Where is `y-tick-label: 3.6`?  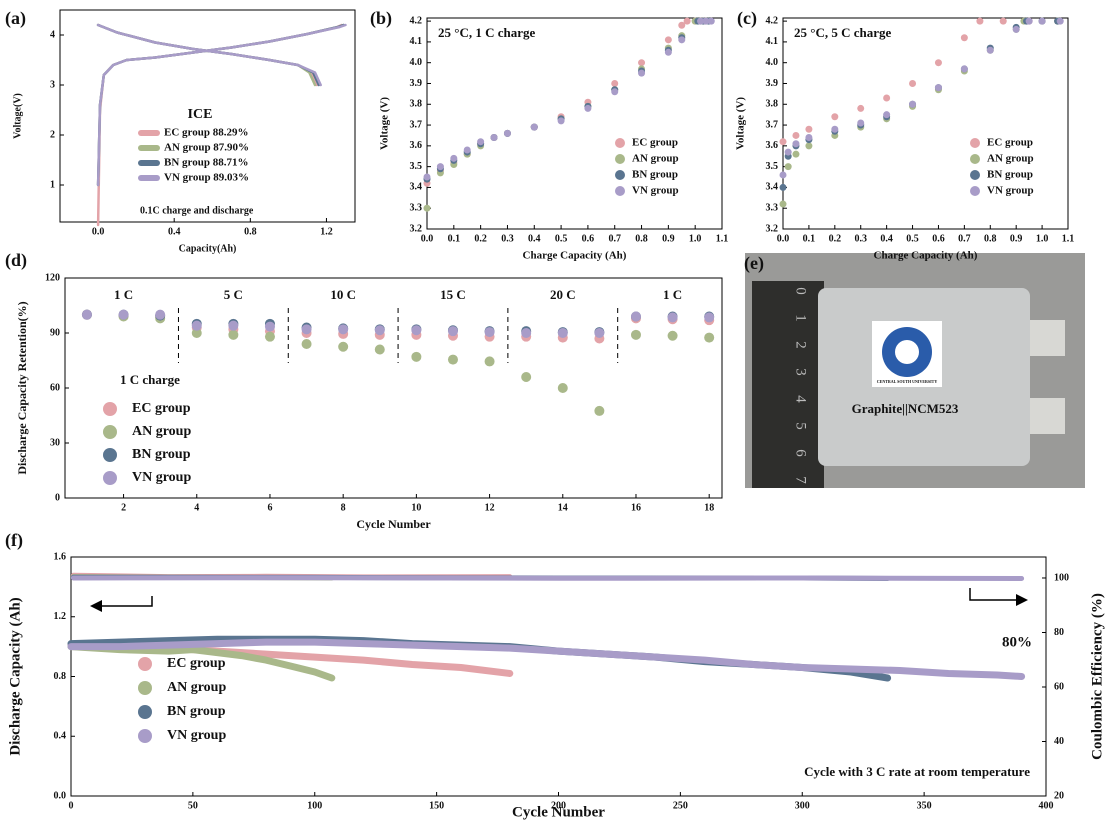
y-tick-label: 3.6 is located at coordinates (416, 145).